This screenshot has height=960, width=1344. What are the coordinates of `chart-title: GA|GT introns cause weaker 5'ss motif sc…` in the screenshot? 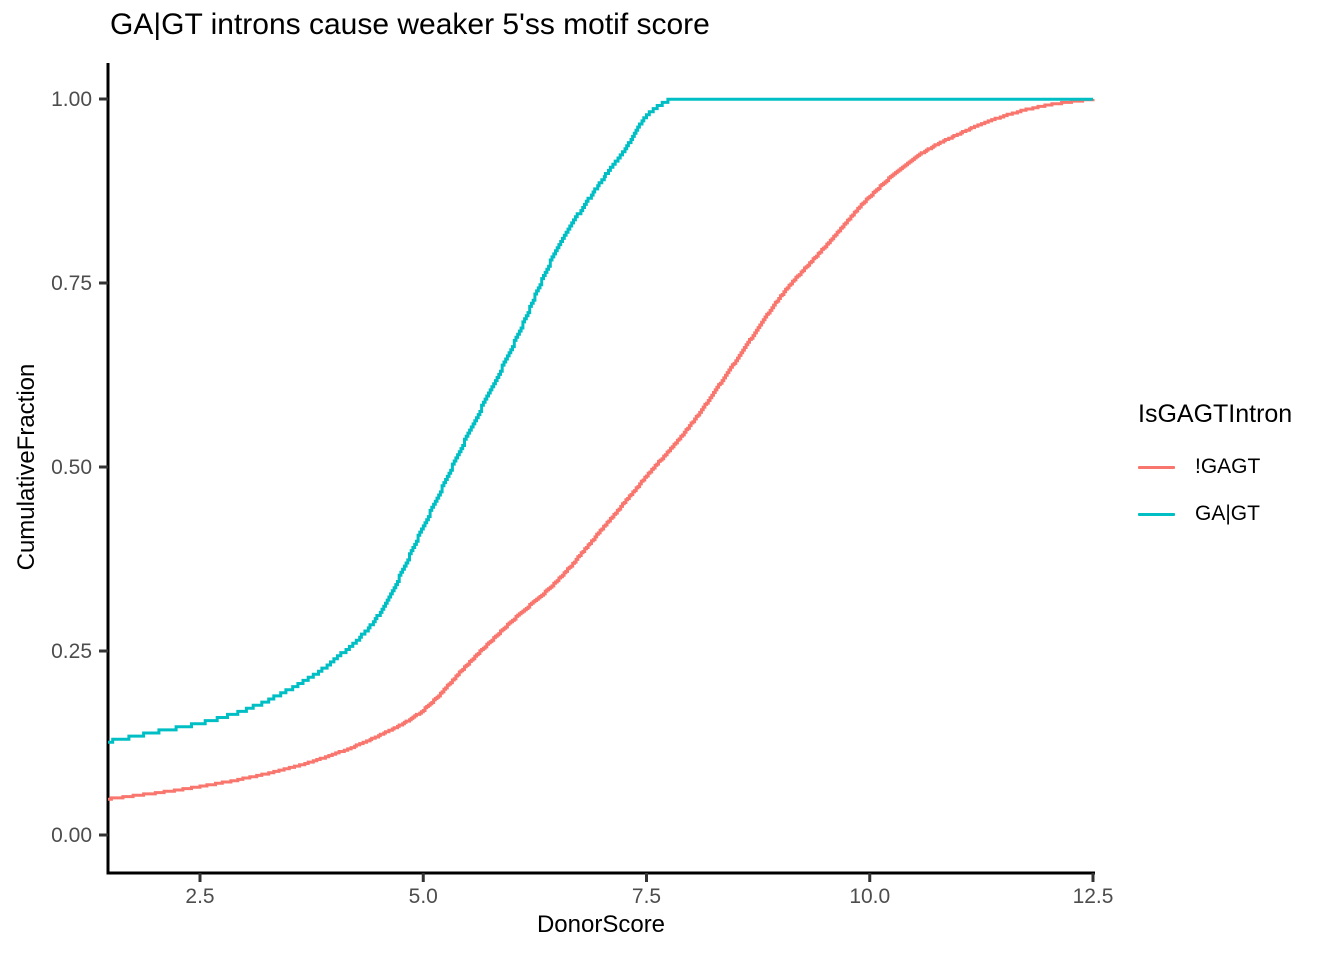 It's located at (410, 24).